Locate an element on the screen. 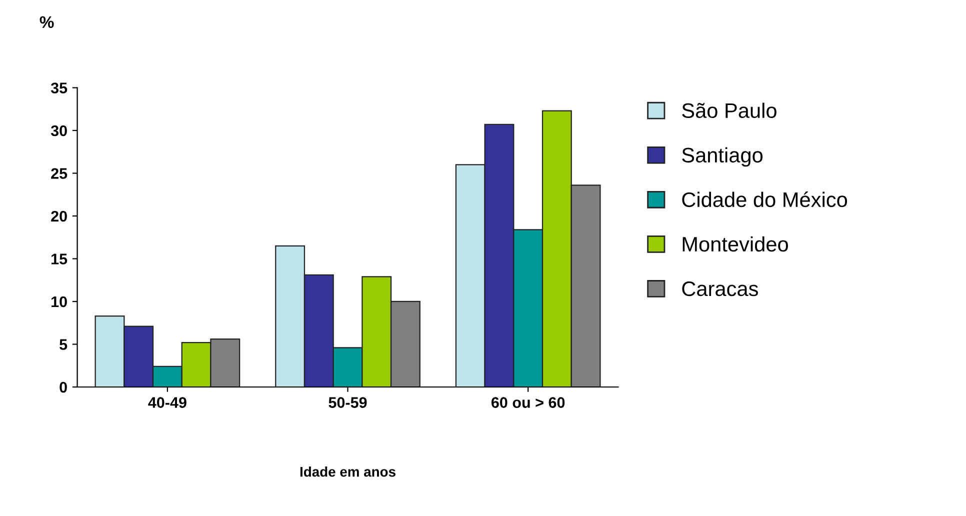 Image resolution: width=966 pixels, height=516 pixels. y-tick-label: 20 is located at coordinates (59, 216).